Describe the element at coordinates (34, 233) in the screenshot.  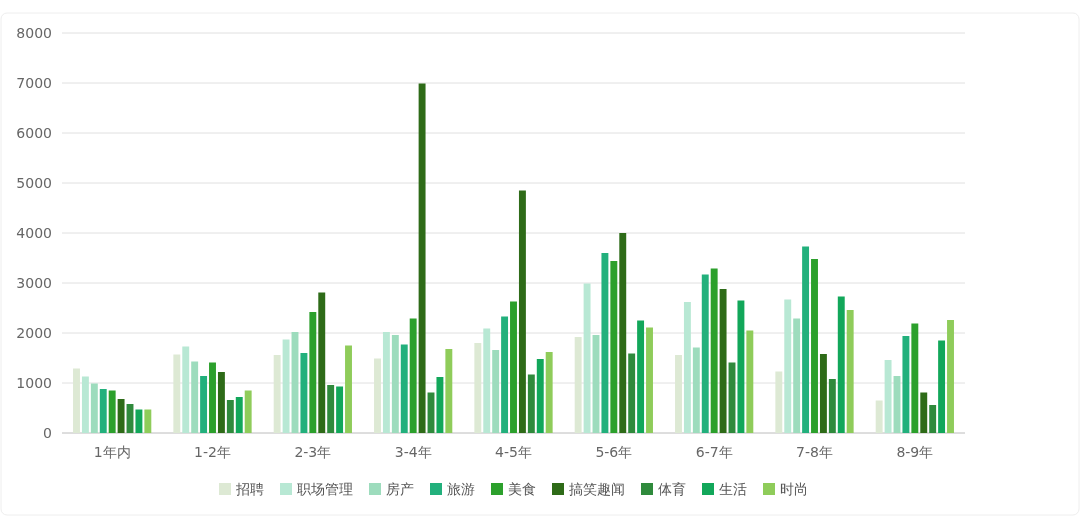
I see `y-tick-label: 4000` at that location.